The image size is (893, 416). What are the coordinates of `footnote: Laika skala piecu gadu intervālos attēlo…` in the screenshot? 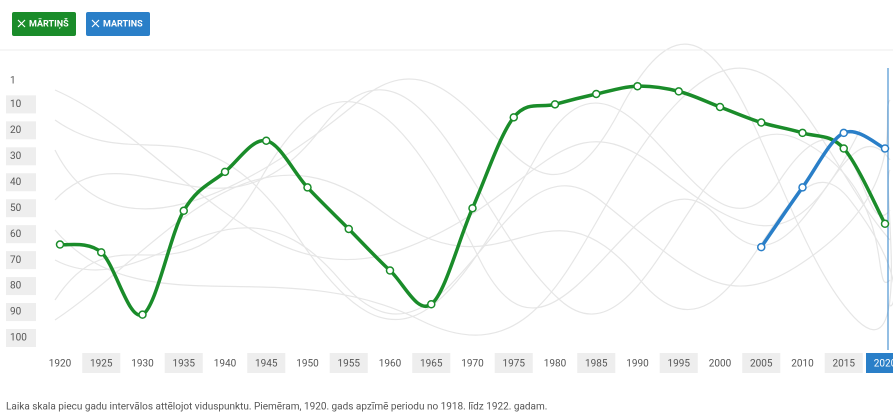 It's located at (276, 407).